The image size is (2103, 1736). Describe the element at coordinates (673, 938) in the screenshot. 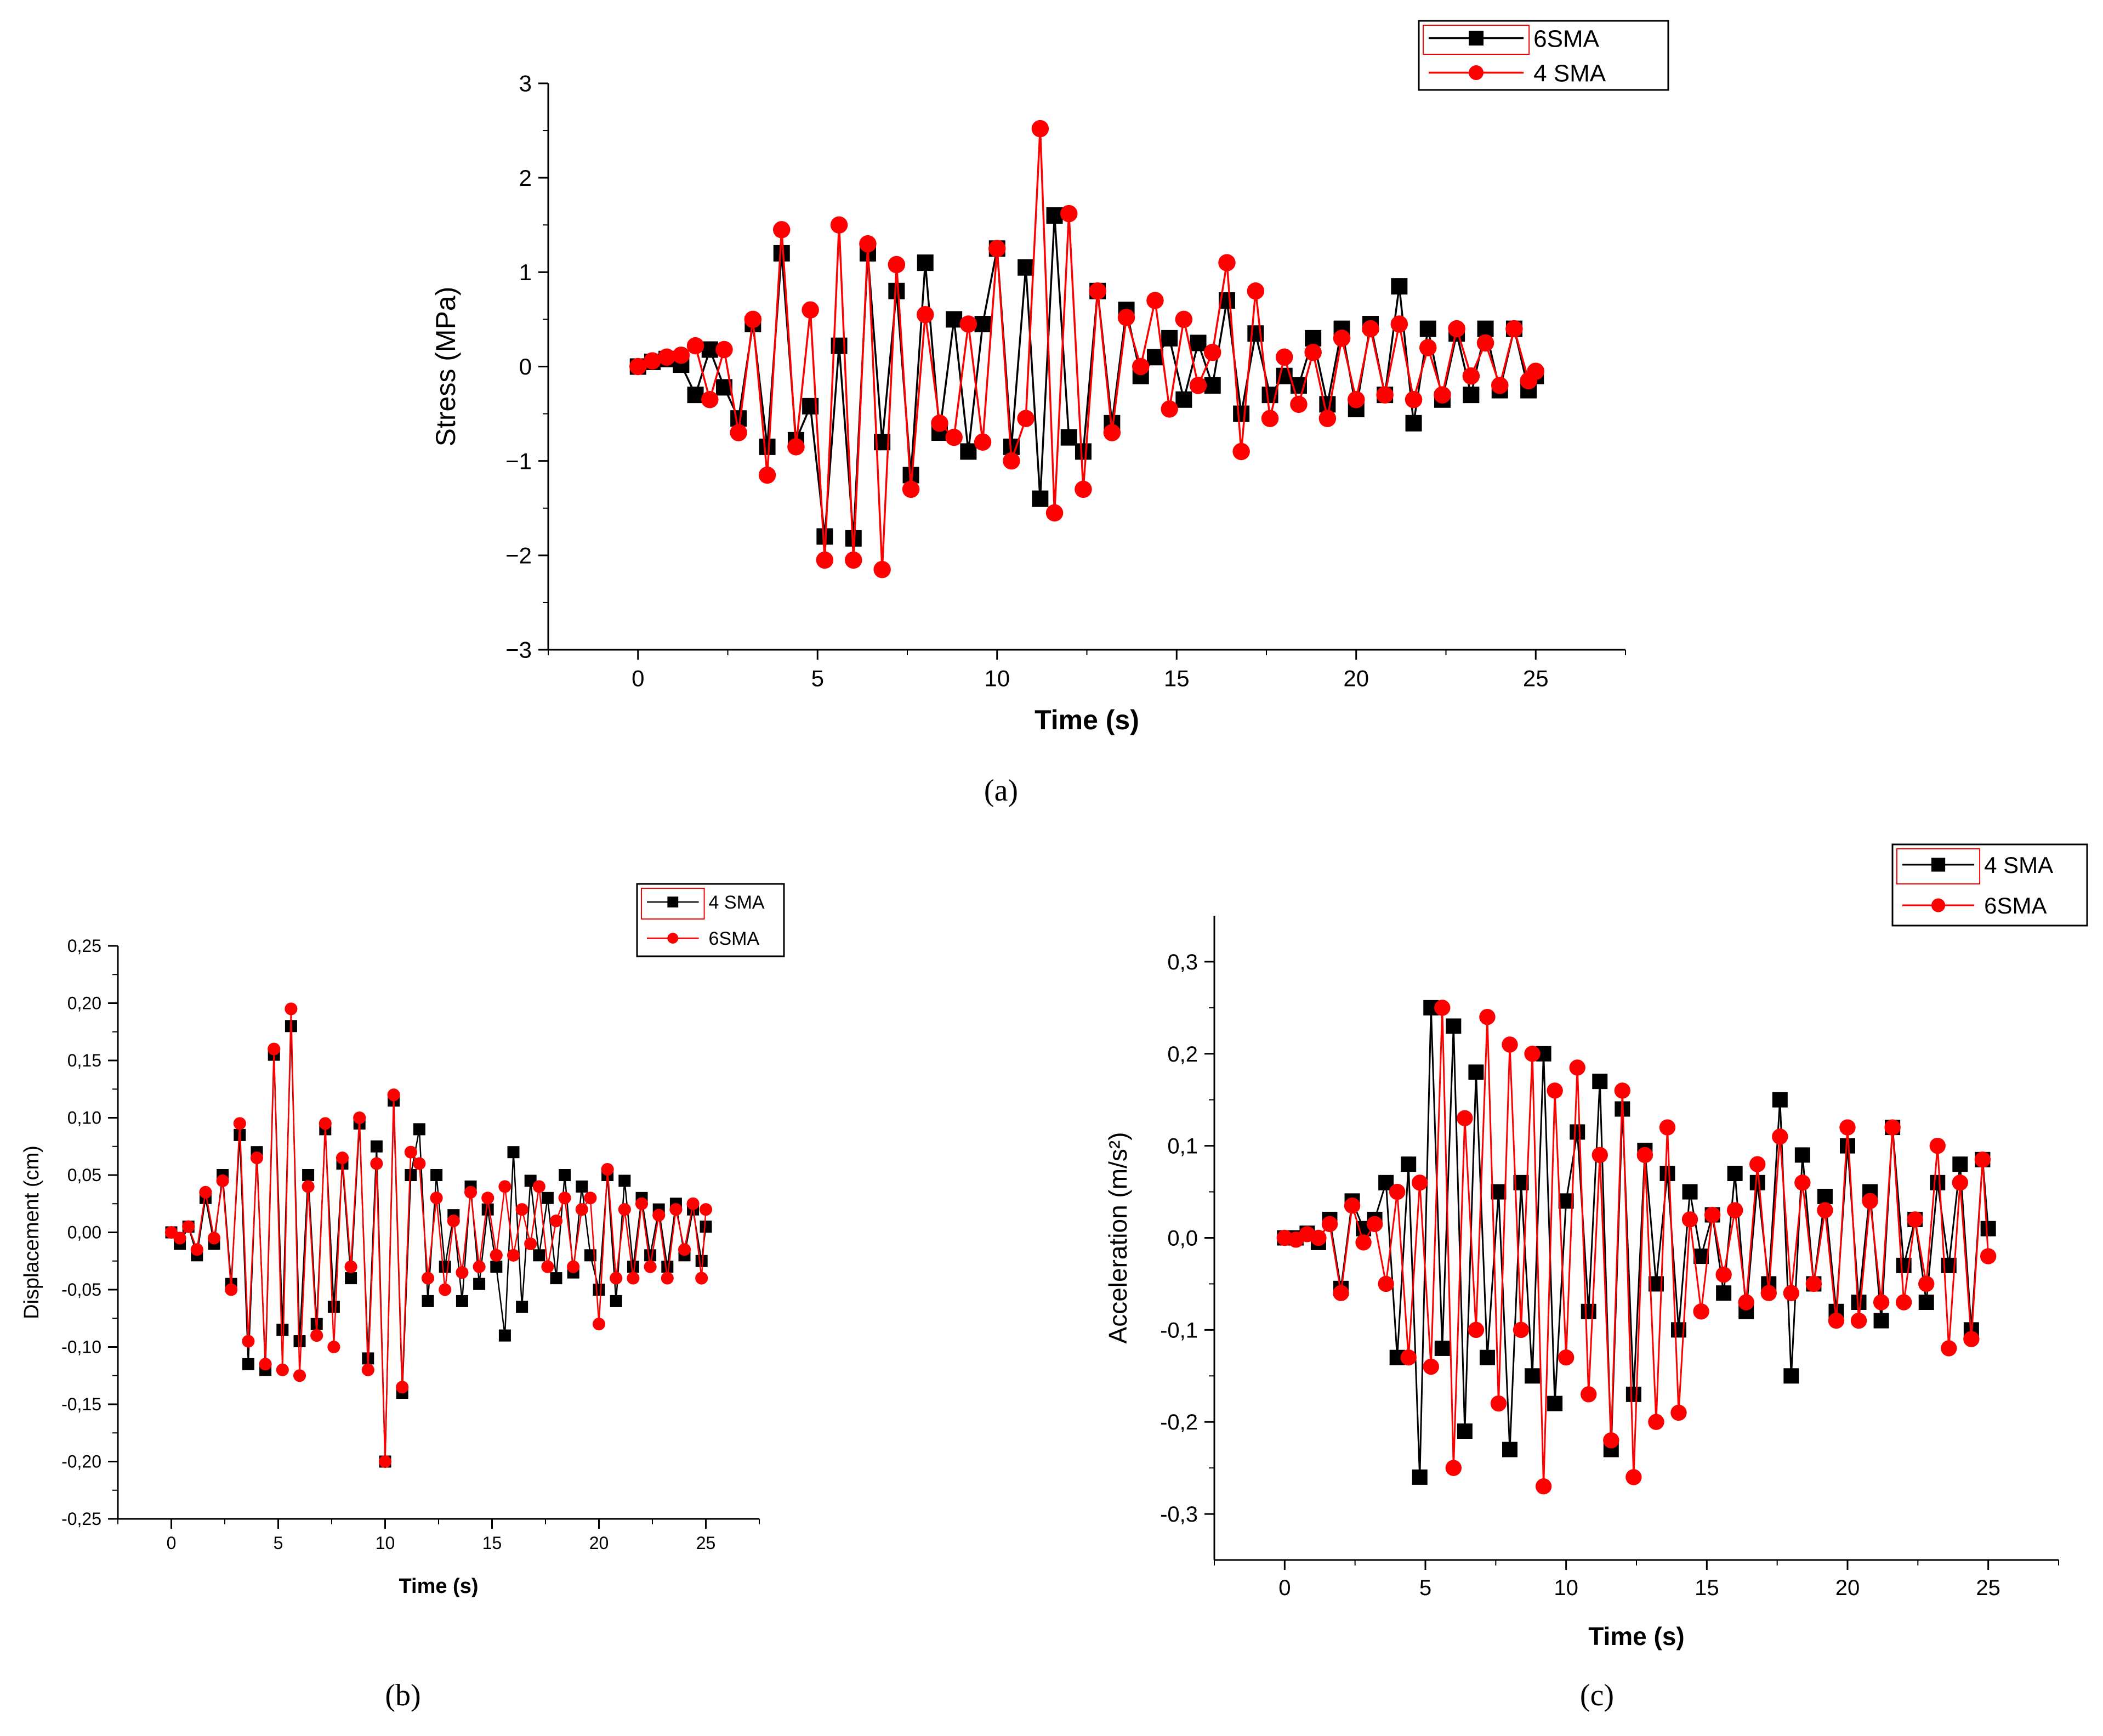

I see `legend-marker-circle` at that location.